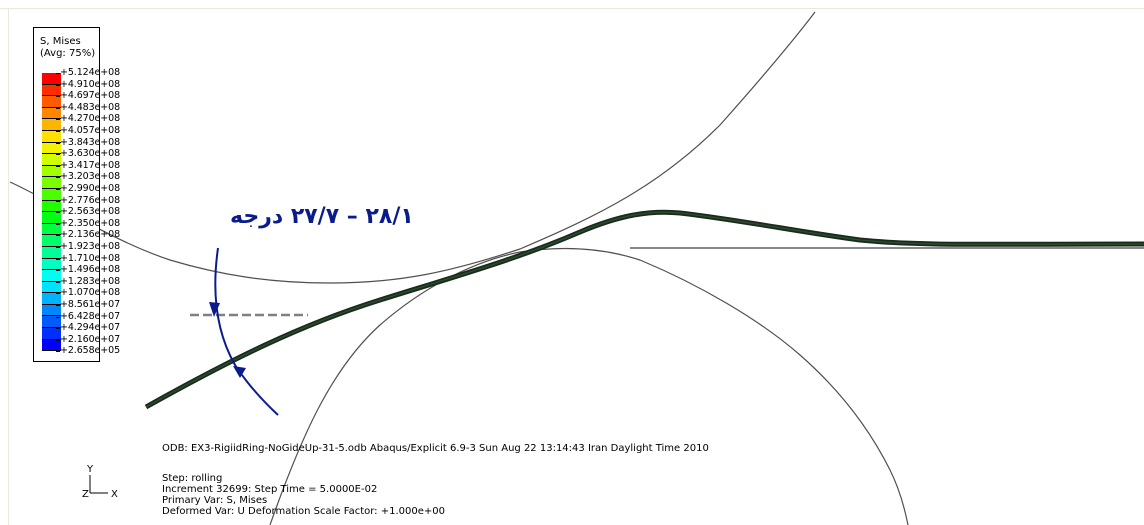 This screenshot has height=525, width=1144. I want to click on view-triad: Y Z X, so click(100, 482).